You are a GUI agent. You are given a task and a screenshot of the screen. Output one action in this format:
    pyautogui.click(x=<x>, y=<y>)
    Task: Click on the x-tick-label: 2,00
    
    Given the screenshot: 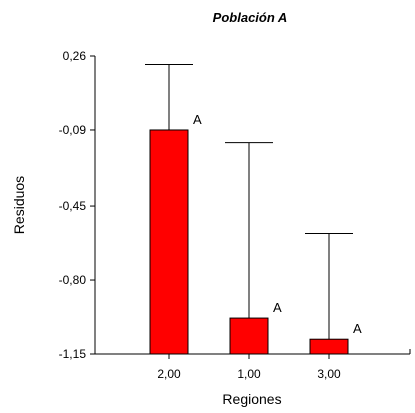 What is the action you would take?
    pyautogui.click(x=169, y=374)
    